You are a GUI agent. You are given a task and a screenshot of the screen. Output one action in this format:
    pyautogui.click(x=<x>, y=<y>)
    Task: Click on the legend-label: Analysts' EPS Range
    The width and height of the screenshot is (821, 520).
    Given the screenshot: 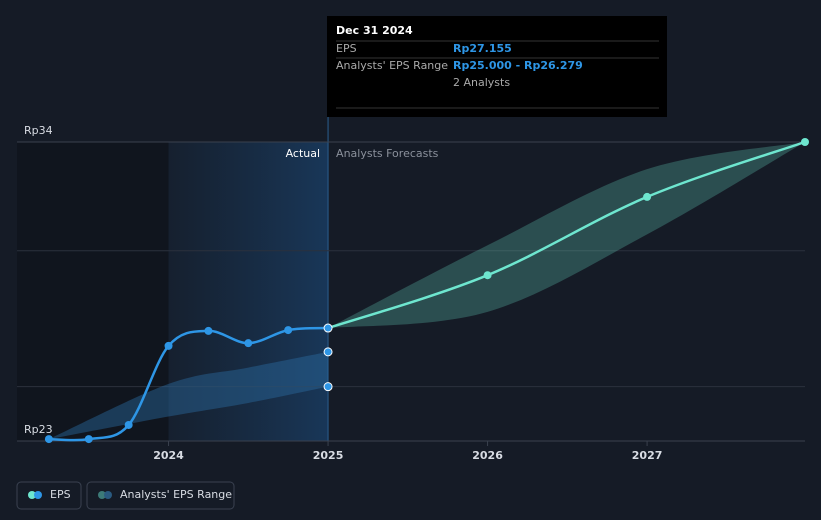 What is the action you would take?
    pyautogui.click(x=176, y=494)
    